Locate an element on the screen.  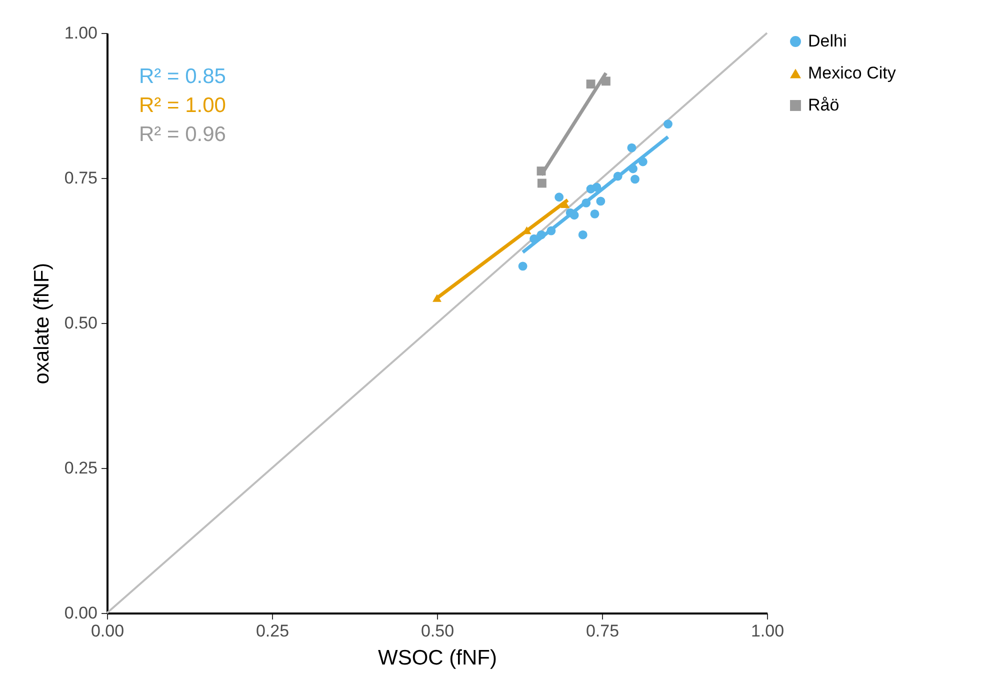
annotation: R² = 0.85 is located at coordinates (182, 76).